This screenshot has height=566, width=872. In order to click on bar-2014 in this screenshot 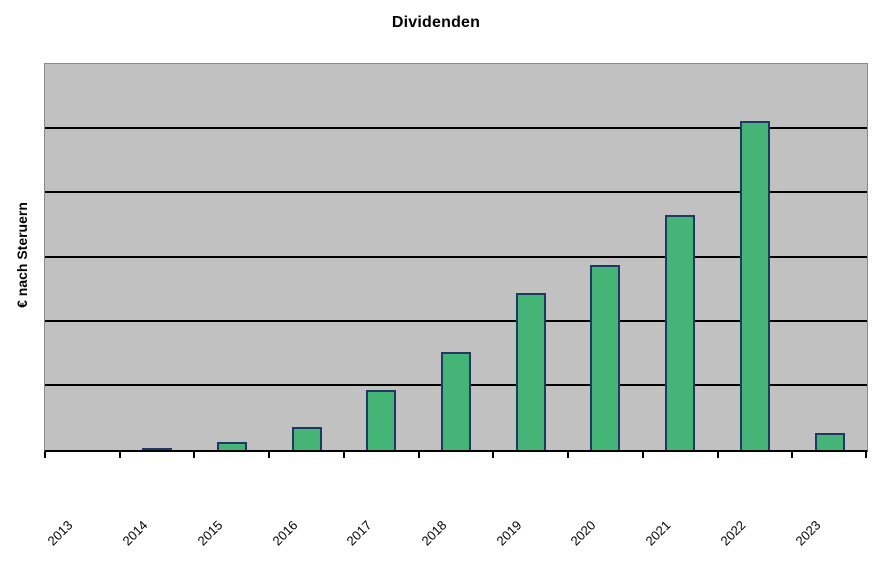, I will do `click(157, 449)`.